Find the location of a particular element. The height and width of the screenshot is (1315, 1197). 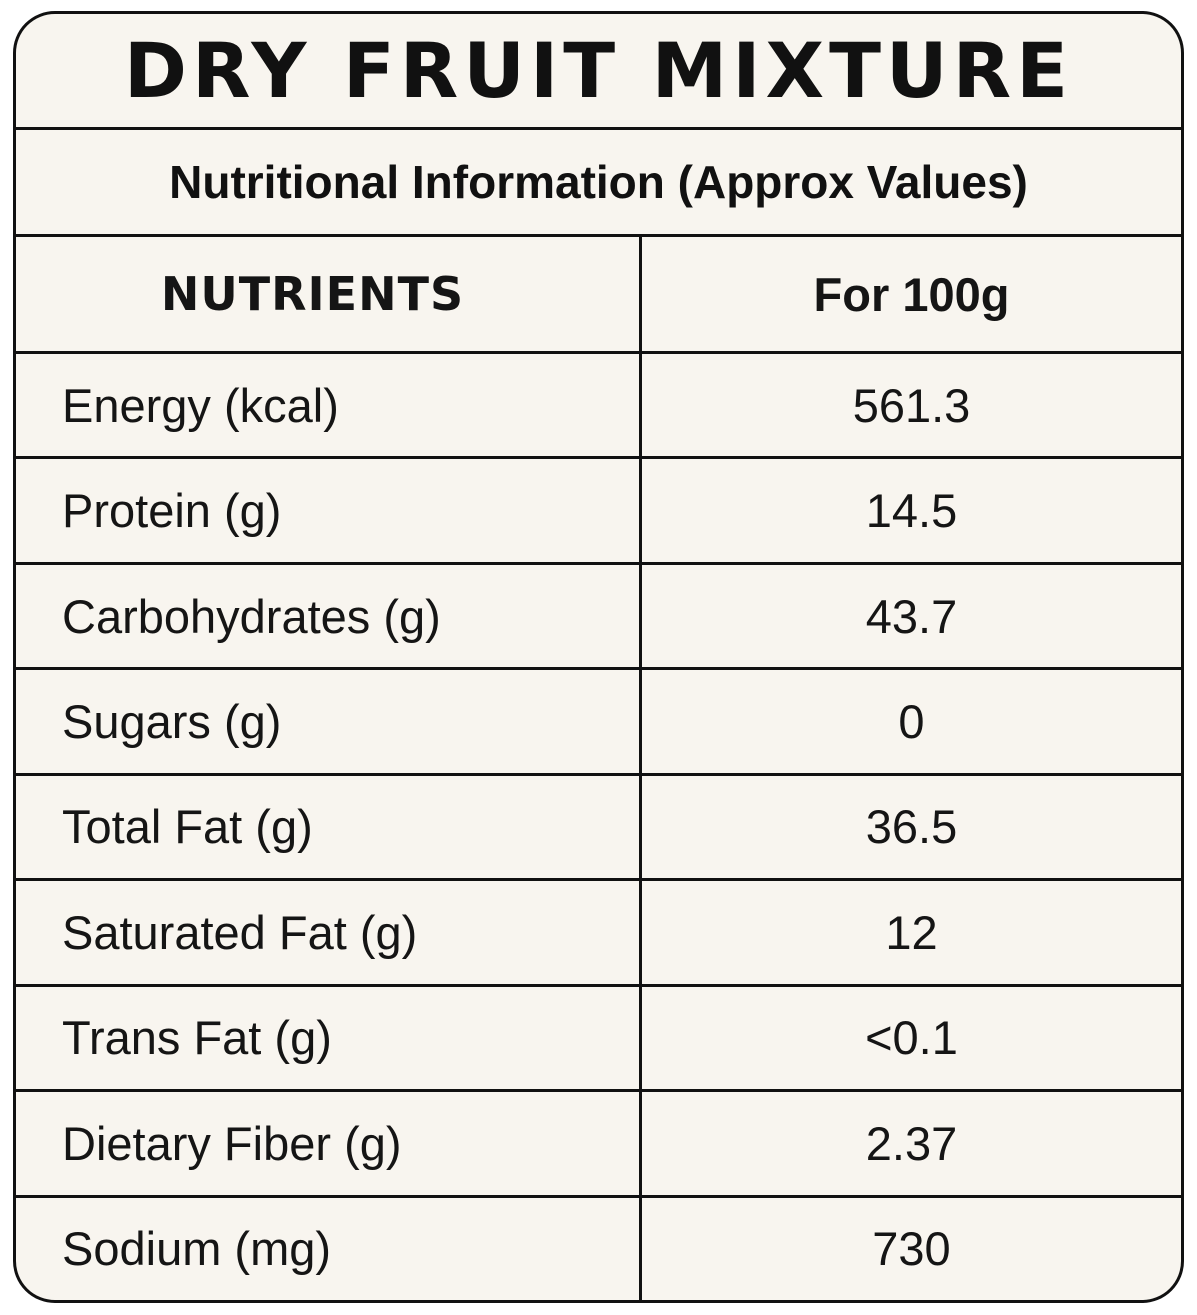

nutrient-value: 14.5 is located at coordinates (911, 511).